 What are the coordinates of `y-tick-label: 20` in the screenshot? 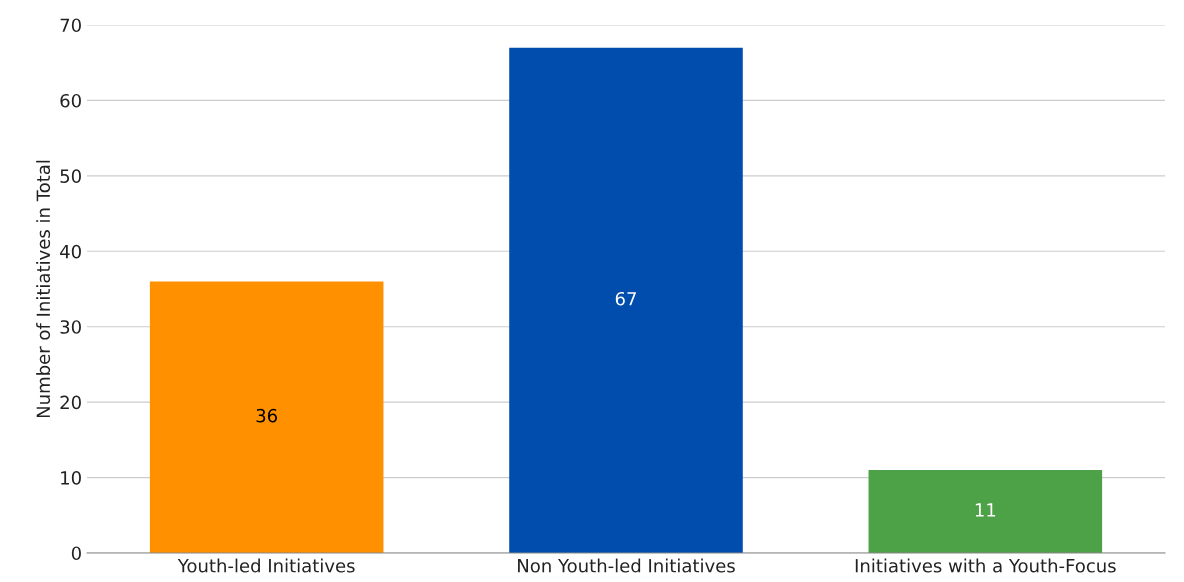 It's located at (70, 402).